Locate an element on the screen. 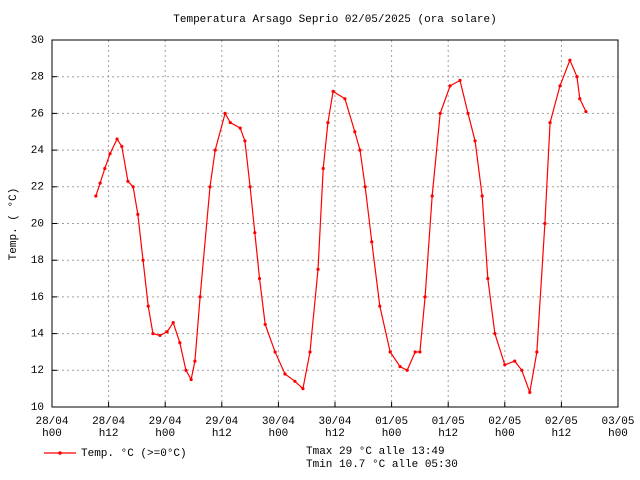 This screenshot has height=480, width=640. y-tick-label: 10 is located at coordinates (37, 408).